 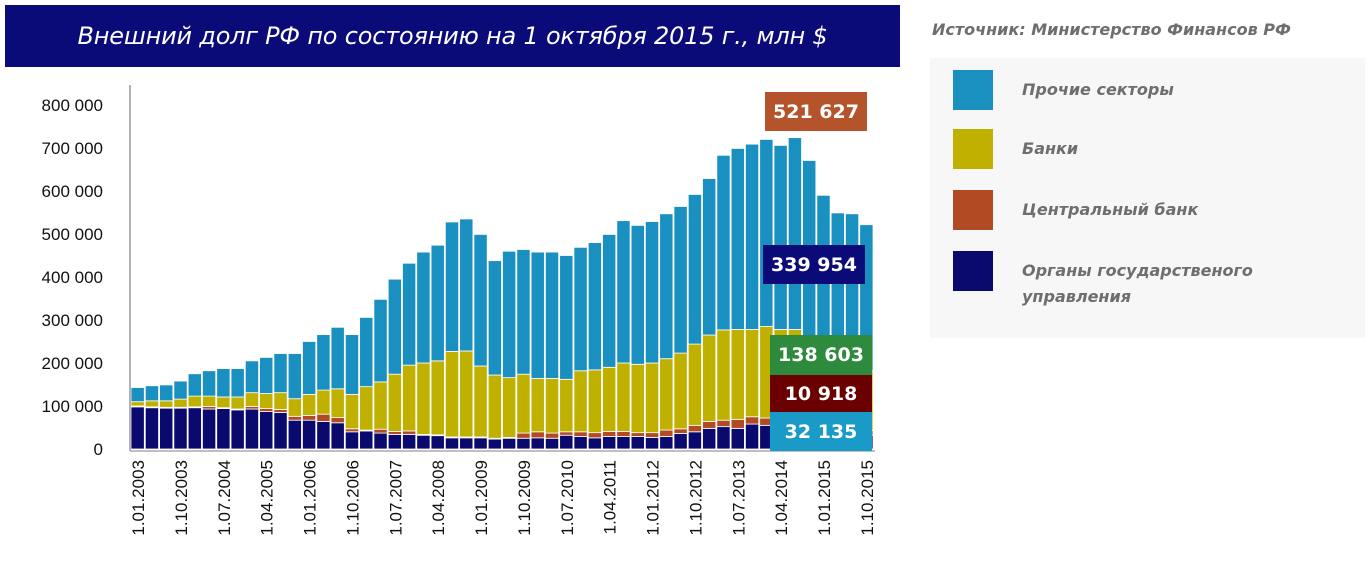 I want to click on x-tick-label: 1.01.2012, so click(x=653, y=498).